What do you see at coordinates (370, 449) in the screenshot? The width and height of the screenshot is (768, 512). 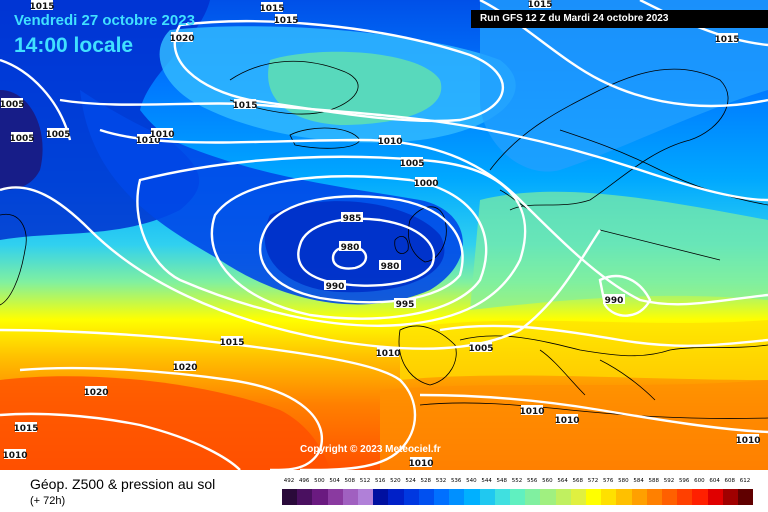 I see `copyright-text: Copyright © 2023 Meteociel.fr` at bounding box center [370, 449].